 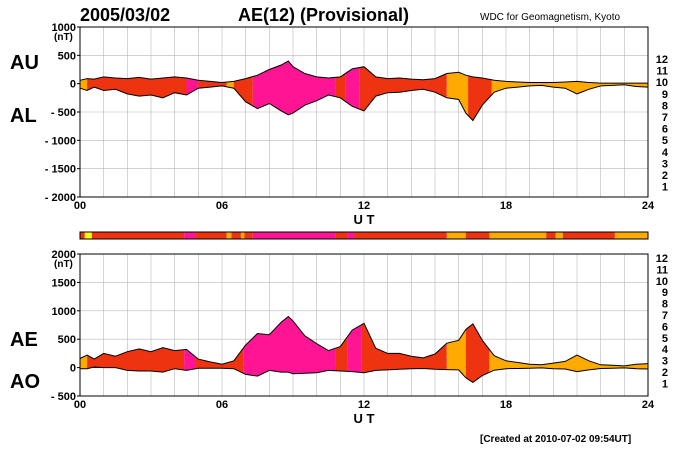 What do you see at coordinates (550, 17) in the screenshot?
I see `source-label: WDC for Geomagnetism, Kyoto` at bounding box center [550, 17].